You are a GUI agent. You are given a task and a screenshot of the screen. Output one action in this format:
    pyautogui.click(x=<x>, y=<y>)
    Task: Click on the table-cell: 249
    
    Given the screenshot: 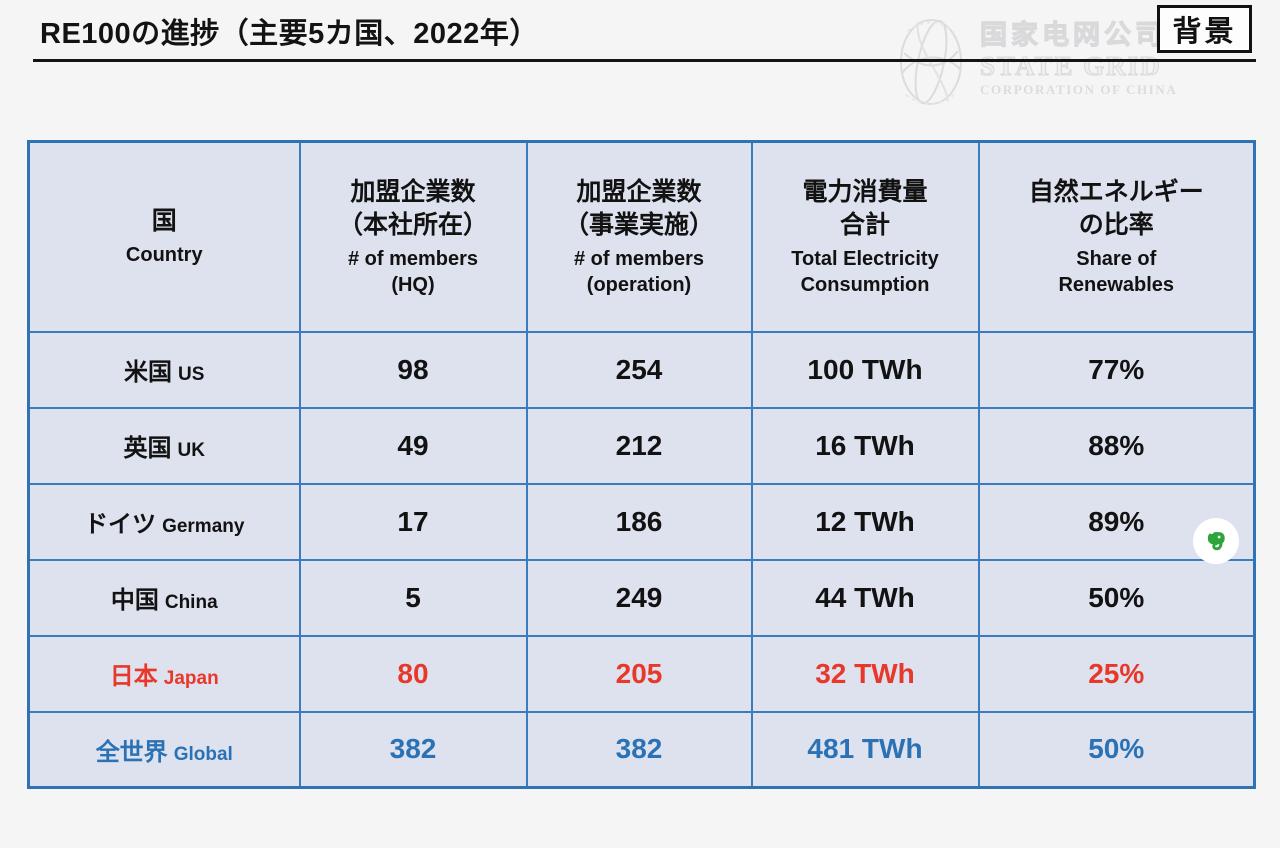 What is the action you would take?
    pyautogui.click(x=639, y=597)
    